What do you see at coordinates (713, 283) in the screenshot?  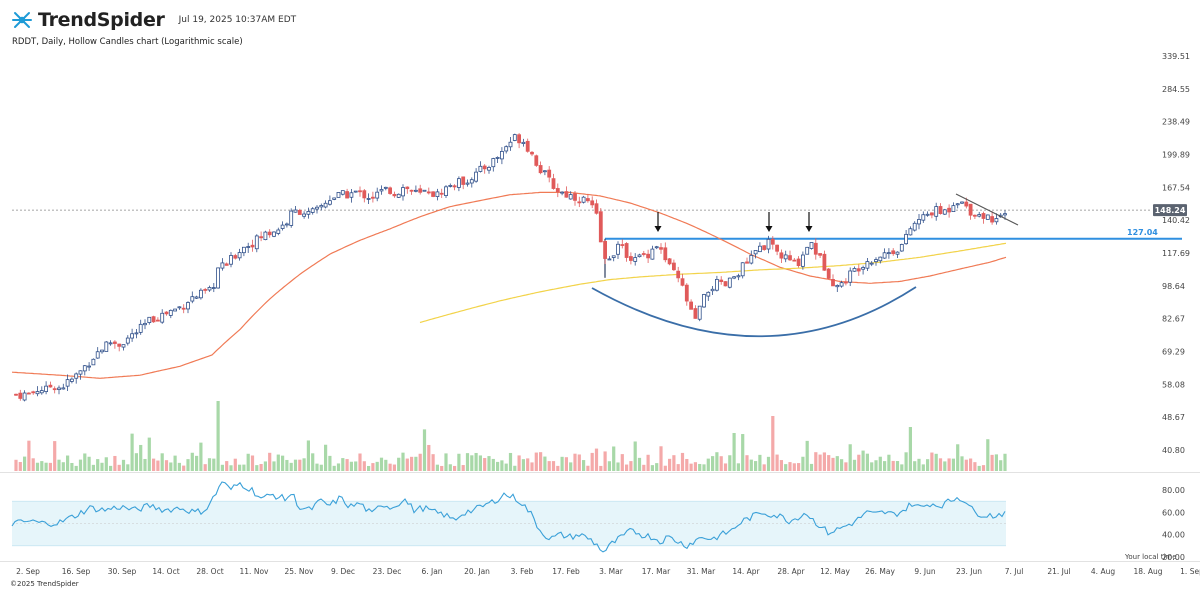 I see `sma-long-line` at bounding box center [713, 283].